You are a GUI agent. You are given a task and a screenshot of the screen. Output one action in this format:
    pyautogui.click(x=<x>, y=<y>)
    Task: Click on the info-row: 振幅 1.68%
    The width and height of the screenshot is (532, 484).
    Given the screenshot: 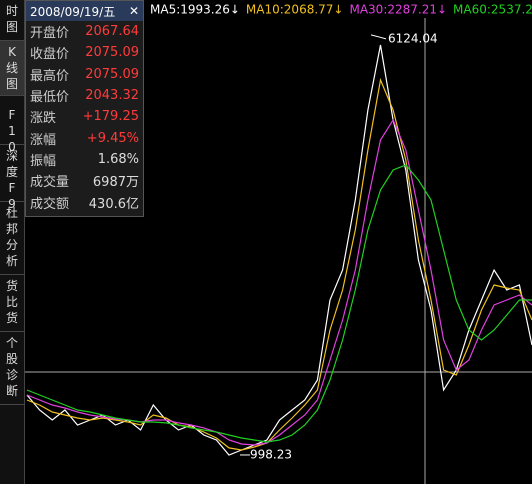 What is the action you would take?
    pyautogui.click(x=84, y=159)
    